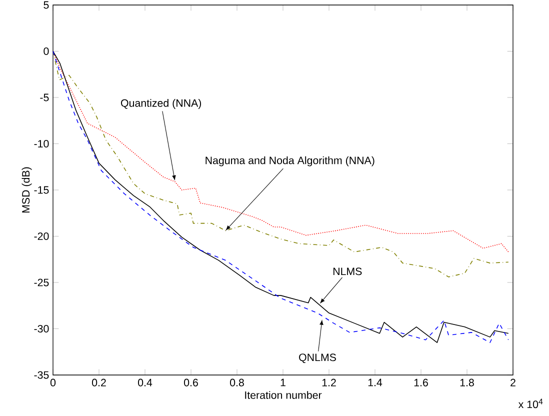 This screenshot has width=549, height=416. Describe the element at coordinates (467, 382) in the screenshot. I see `x-tick-label: 1.8` at that location.